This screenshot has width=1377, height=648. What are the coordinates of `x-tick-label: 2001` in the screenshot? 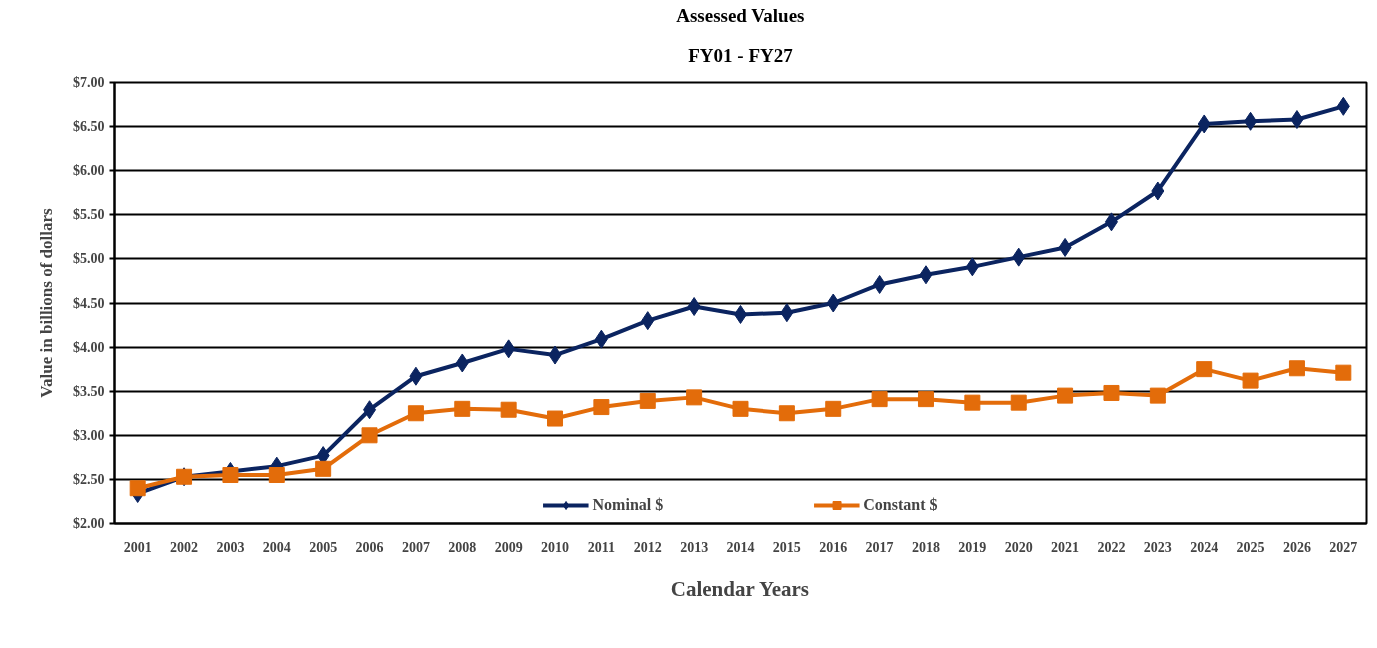 It's located at (137, 547).